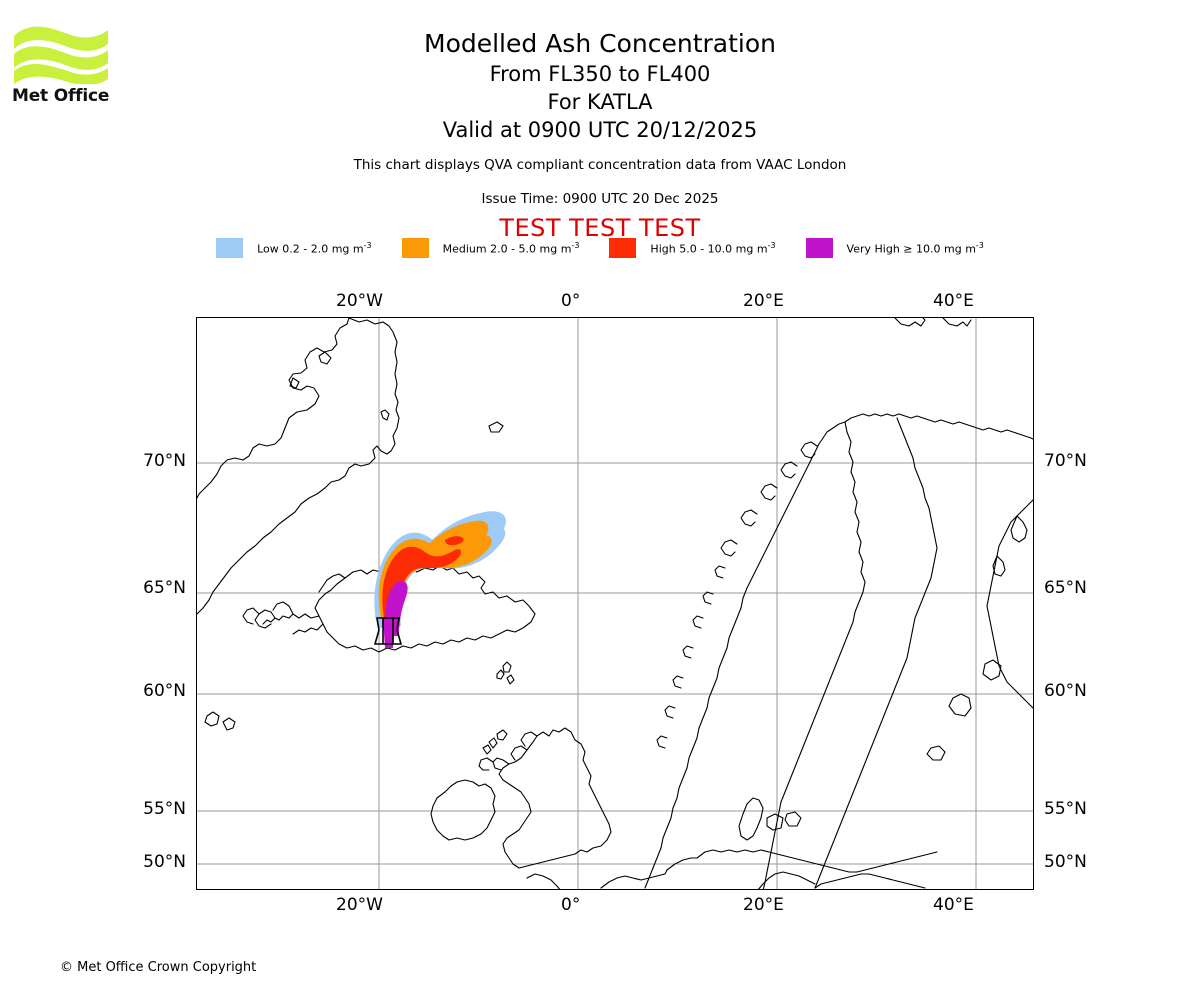  Describe the element at coordinates (230, 248) in the screenshot. I see `legend-swatch-low` at that location.